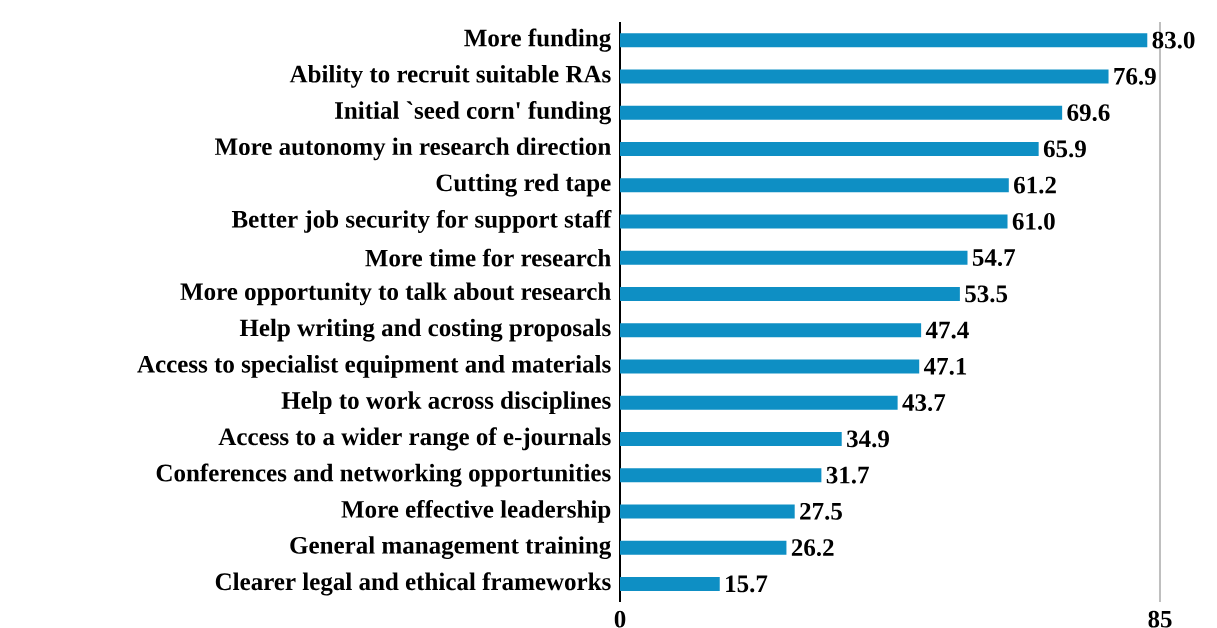 This screenshot has width=1217, height=628. What do you see at coordinates (1088, 113) in the screenshot?
I see `data-label: 69.6` at bounding box center [1088, 113].